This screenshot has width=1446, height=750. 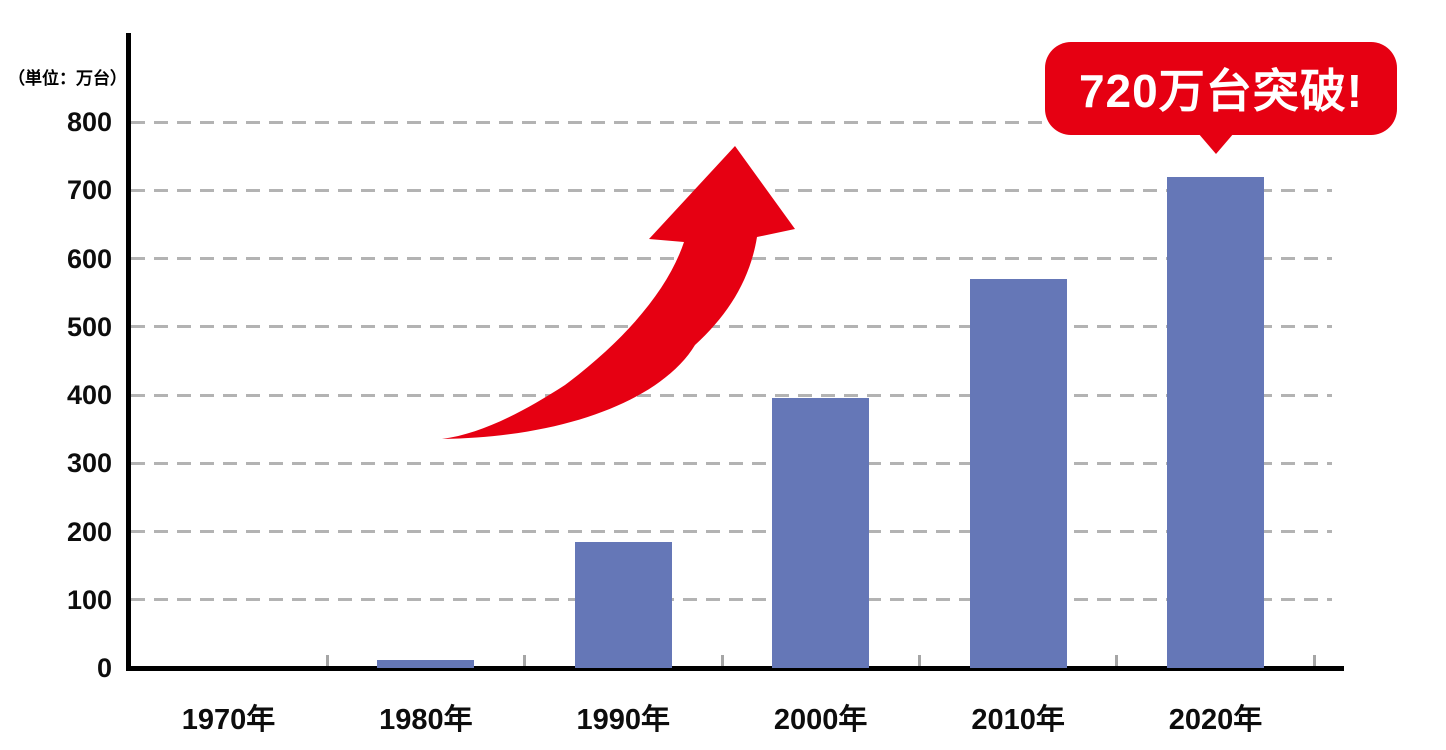 I want to click on y-tick-label-500: 500, so click(x=89, y=326).